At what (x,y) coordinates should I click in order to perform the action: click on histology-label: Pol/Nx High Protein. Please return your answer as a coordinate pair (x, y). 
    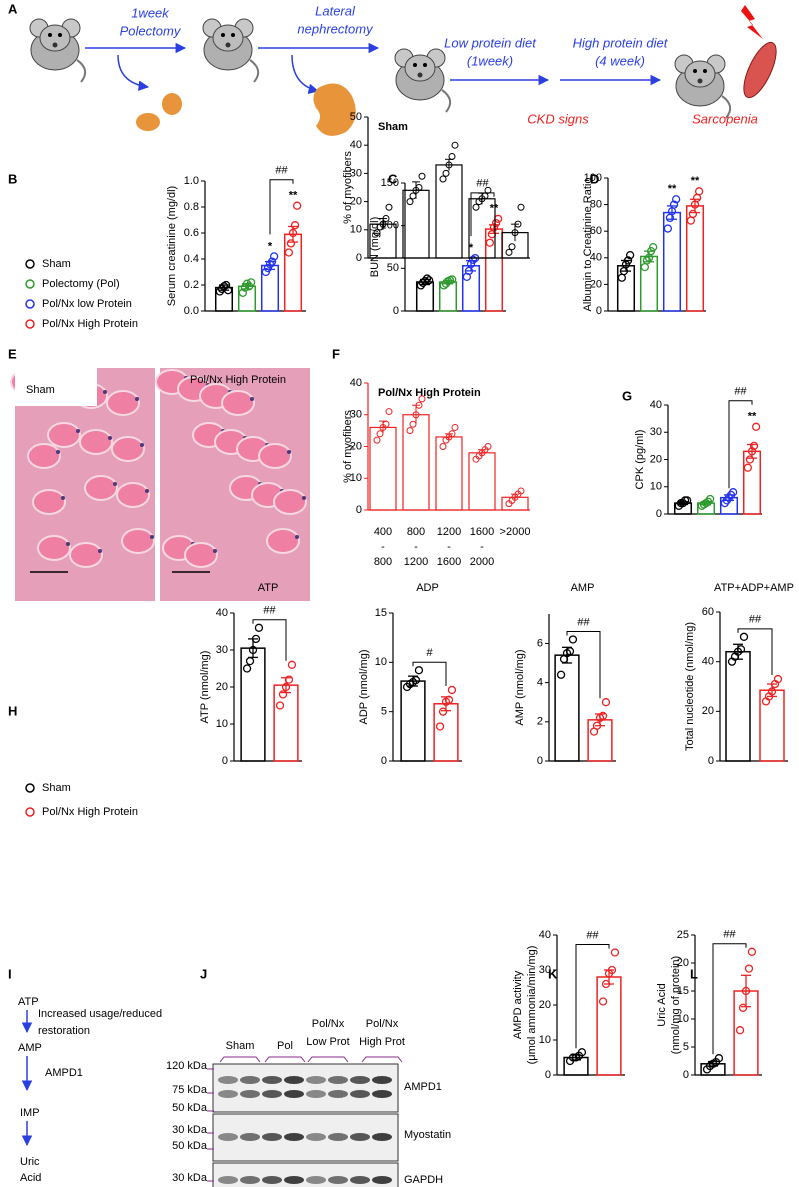
    Looking at the image, I should click on (238, 380).